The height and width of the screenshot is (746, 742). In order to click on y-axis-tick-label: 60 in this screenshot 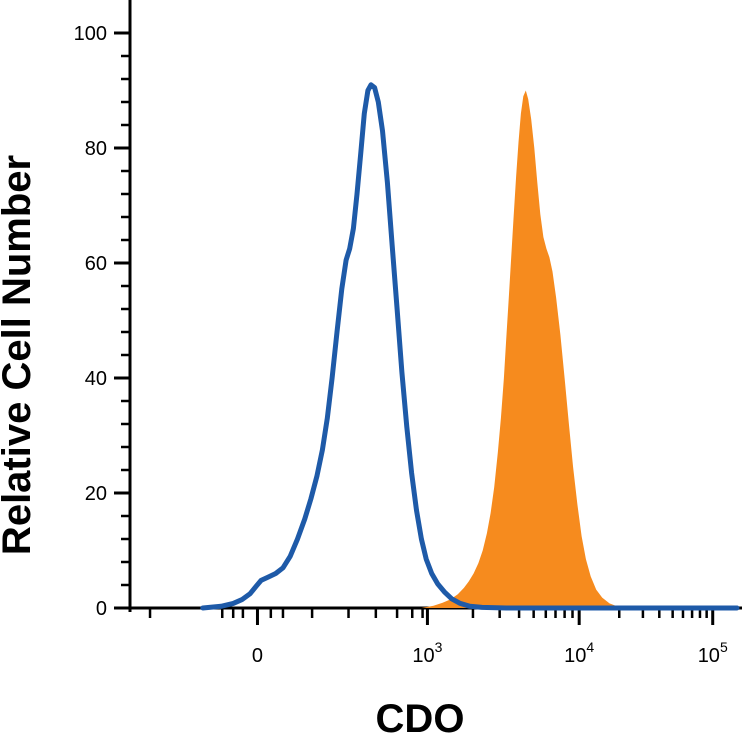, I will do `click(96, 264)`.